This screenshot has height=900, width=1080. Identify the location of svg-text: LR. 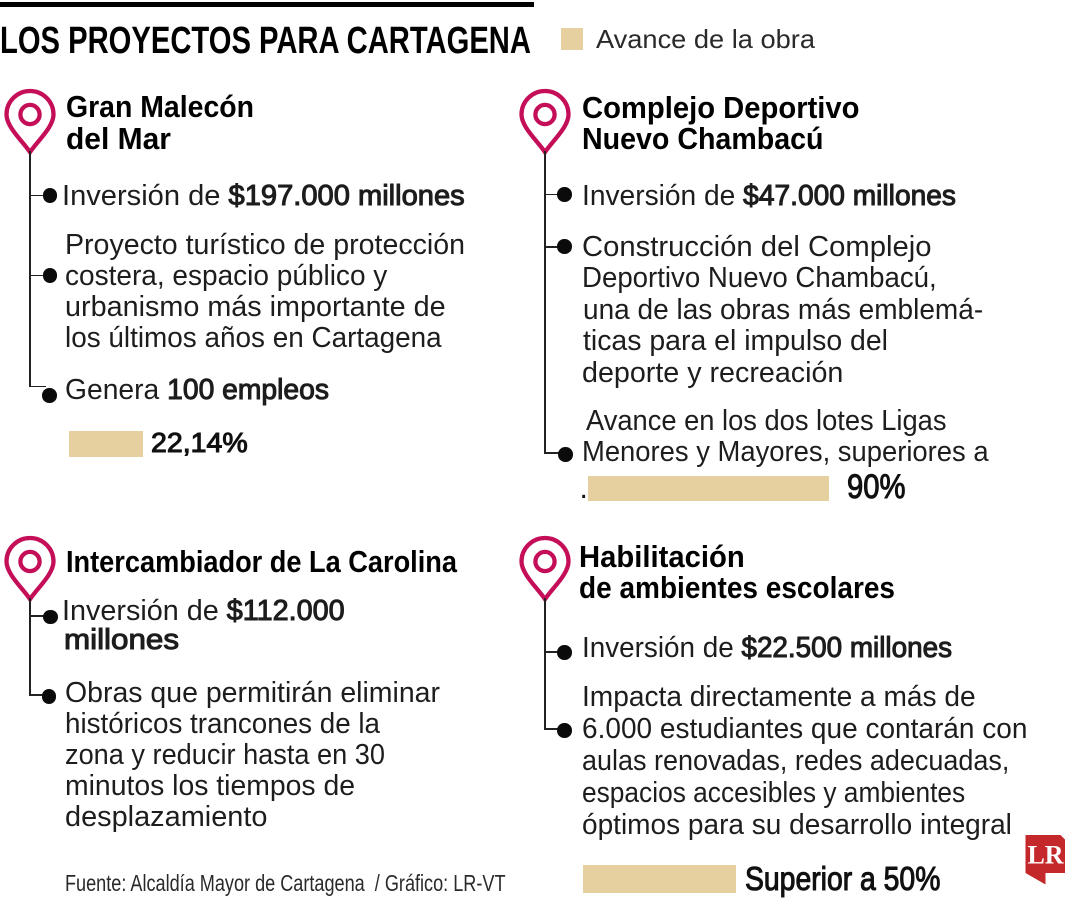
(1045, 854).